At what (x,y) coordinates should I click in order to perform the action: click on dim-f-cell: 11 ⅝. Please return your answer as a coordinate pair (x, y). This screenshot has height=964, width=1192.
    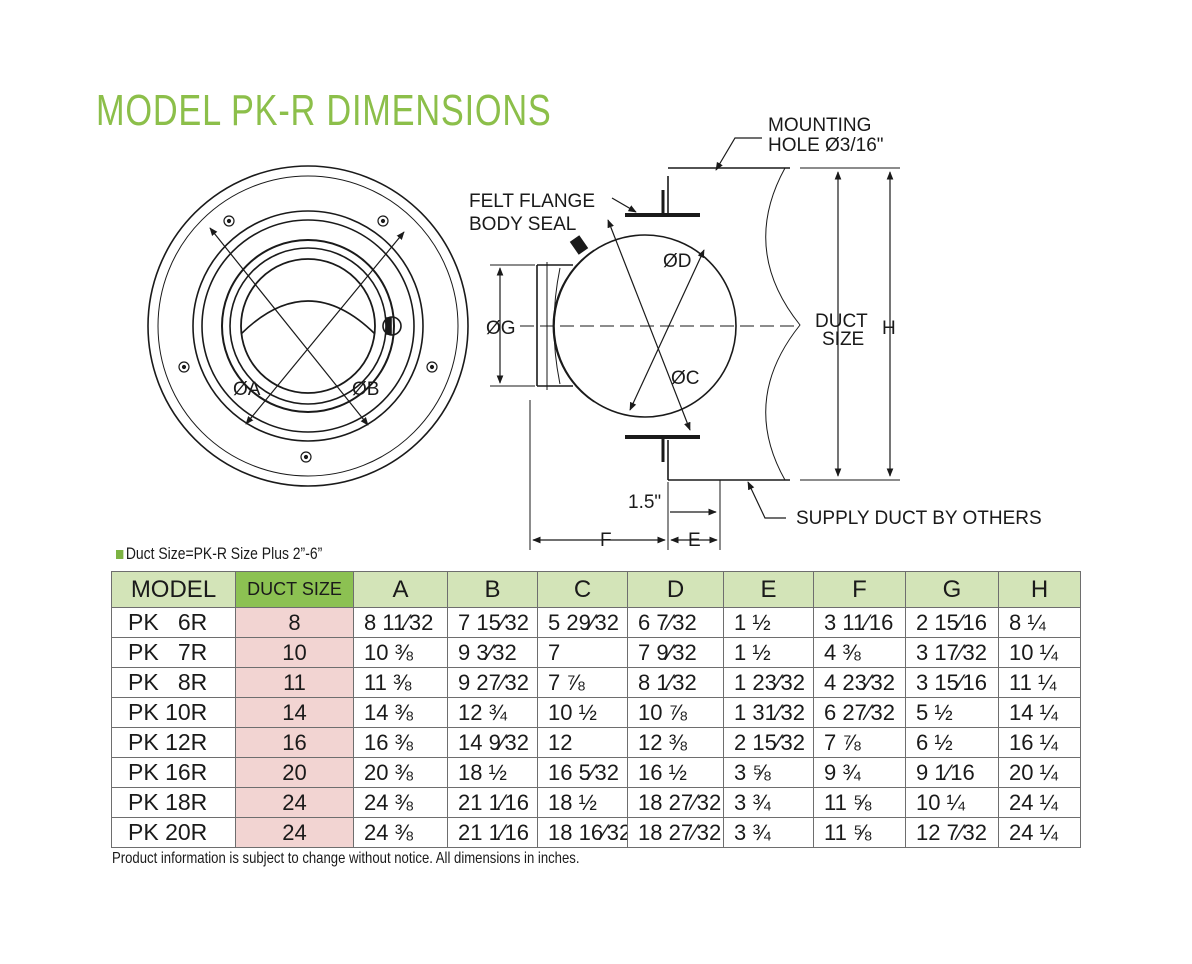
    Looking at the image, I should click on (859, 802).